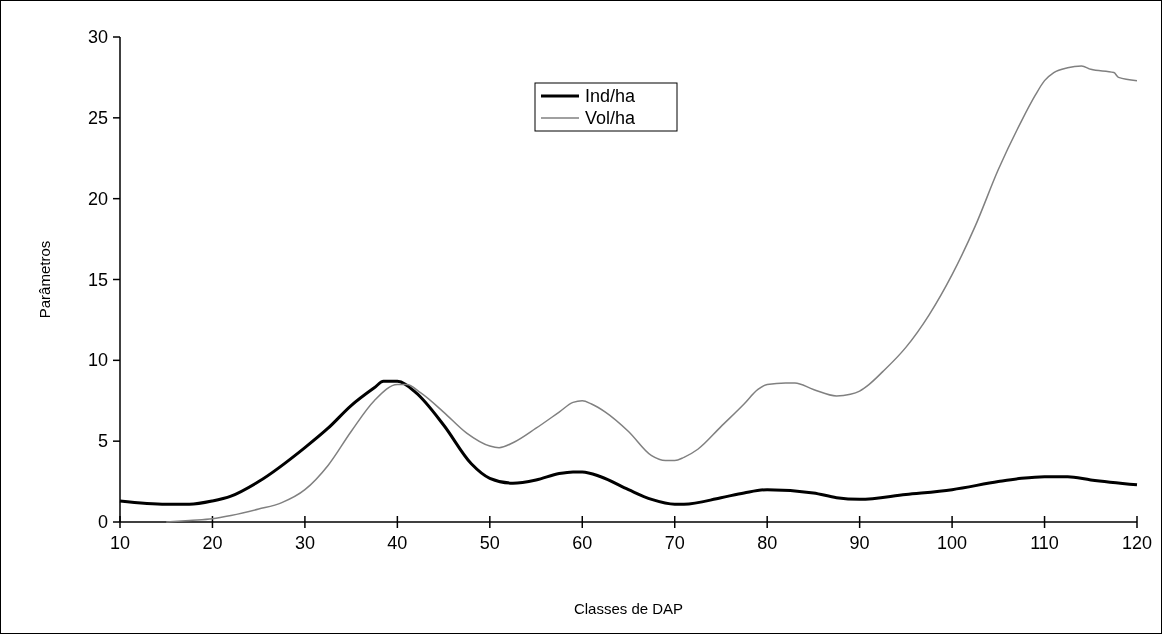 This screenshot has height=634, width=1162. What do you see at coordinates (1044, 543) in the screenshot?
I see `x-tick-label: 110` at bounding box center [1044, 543].